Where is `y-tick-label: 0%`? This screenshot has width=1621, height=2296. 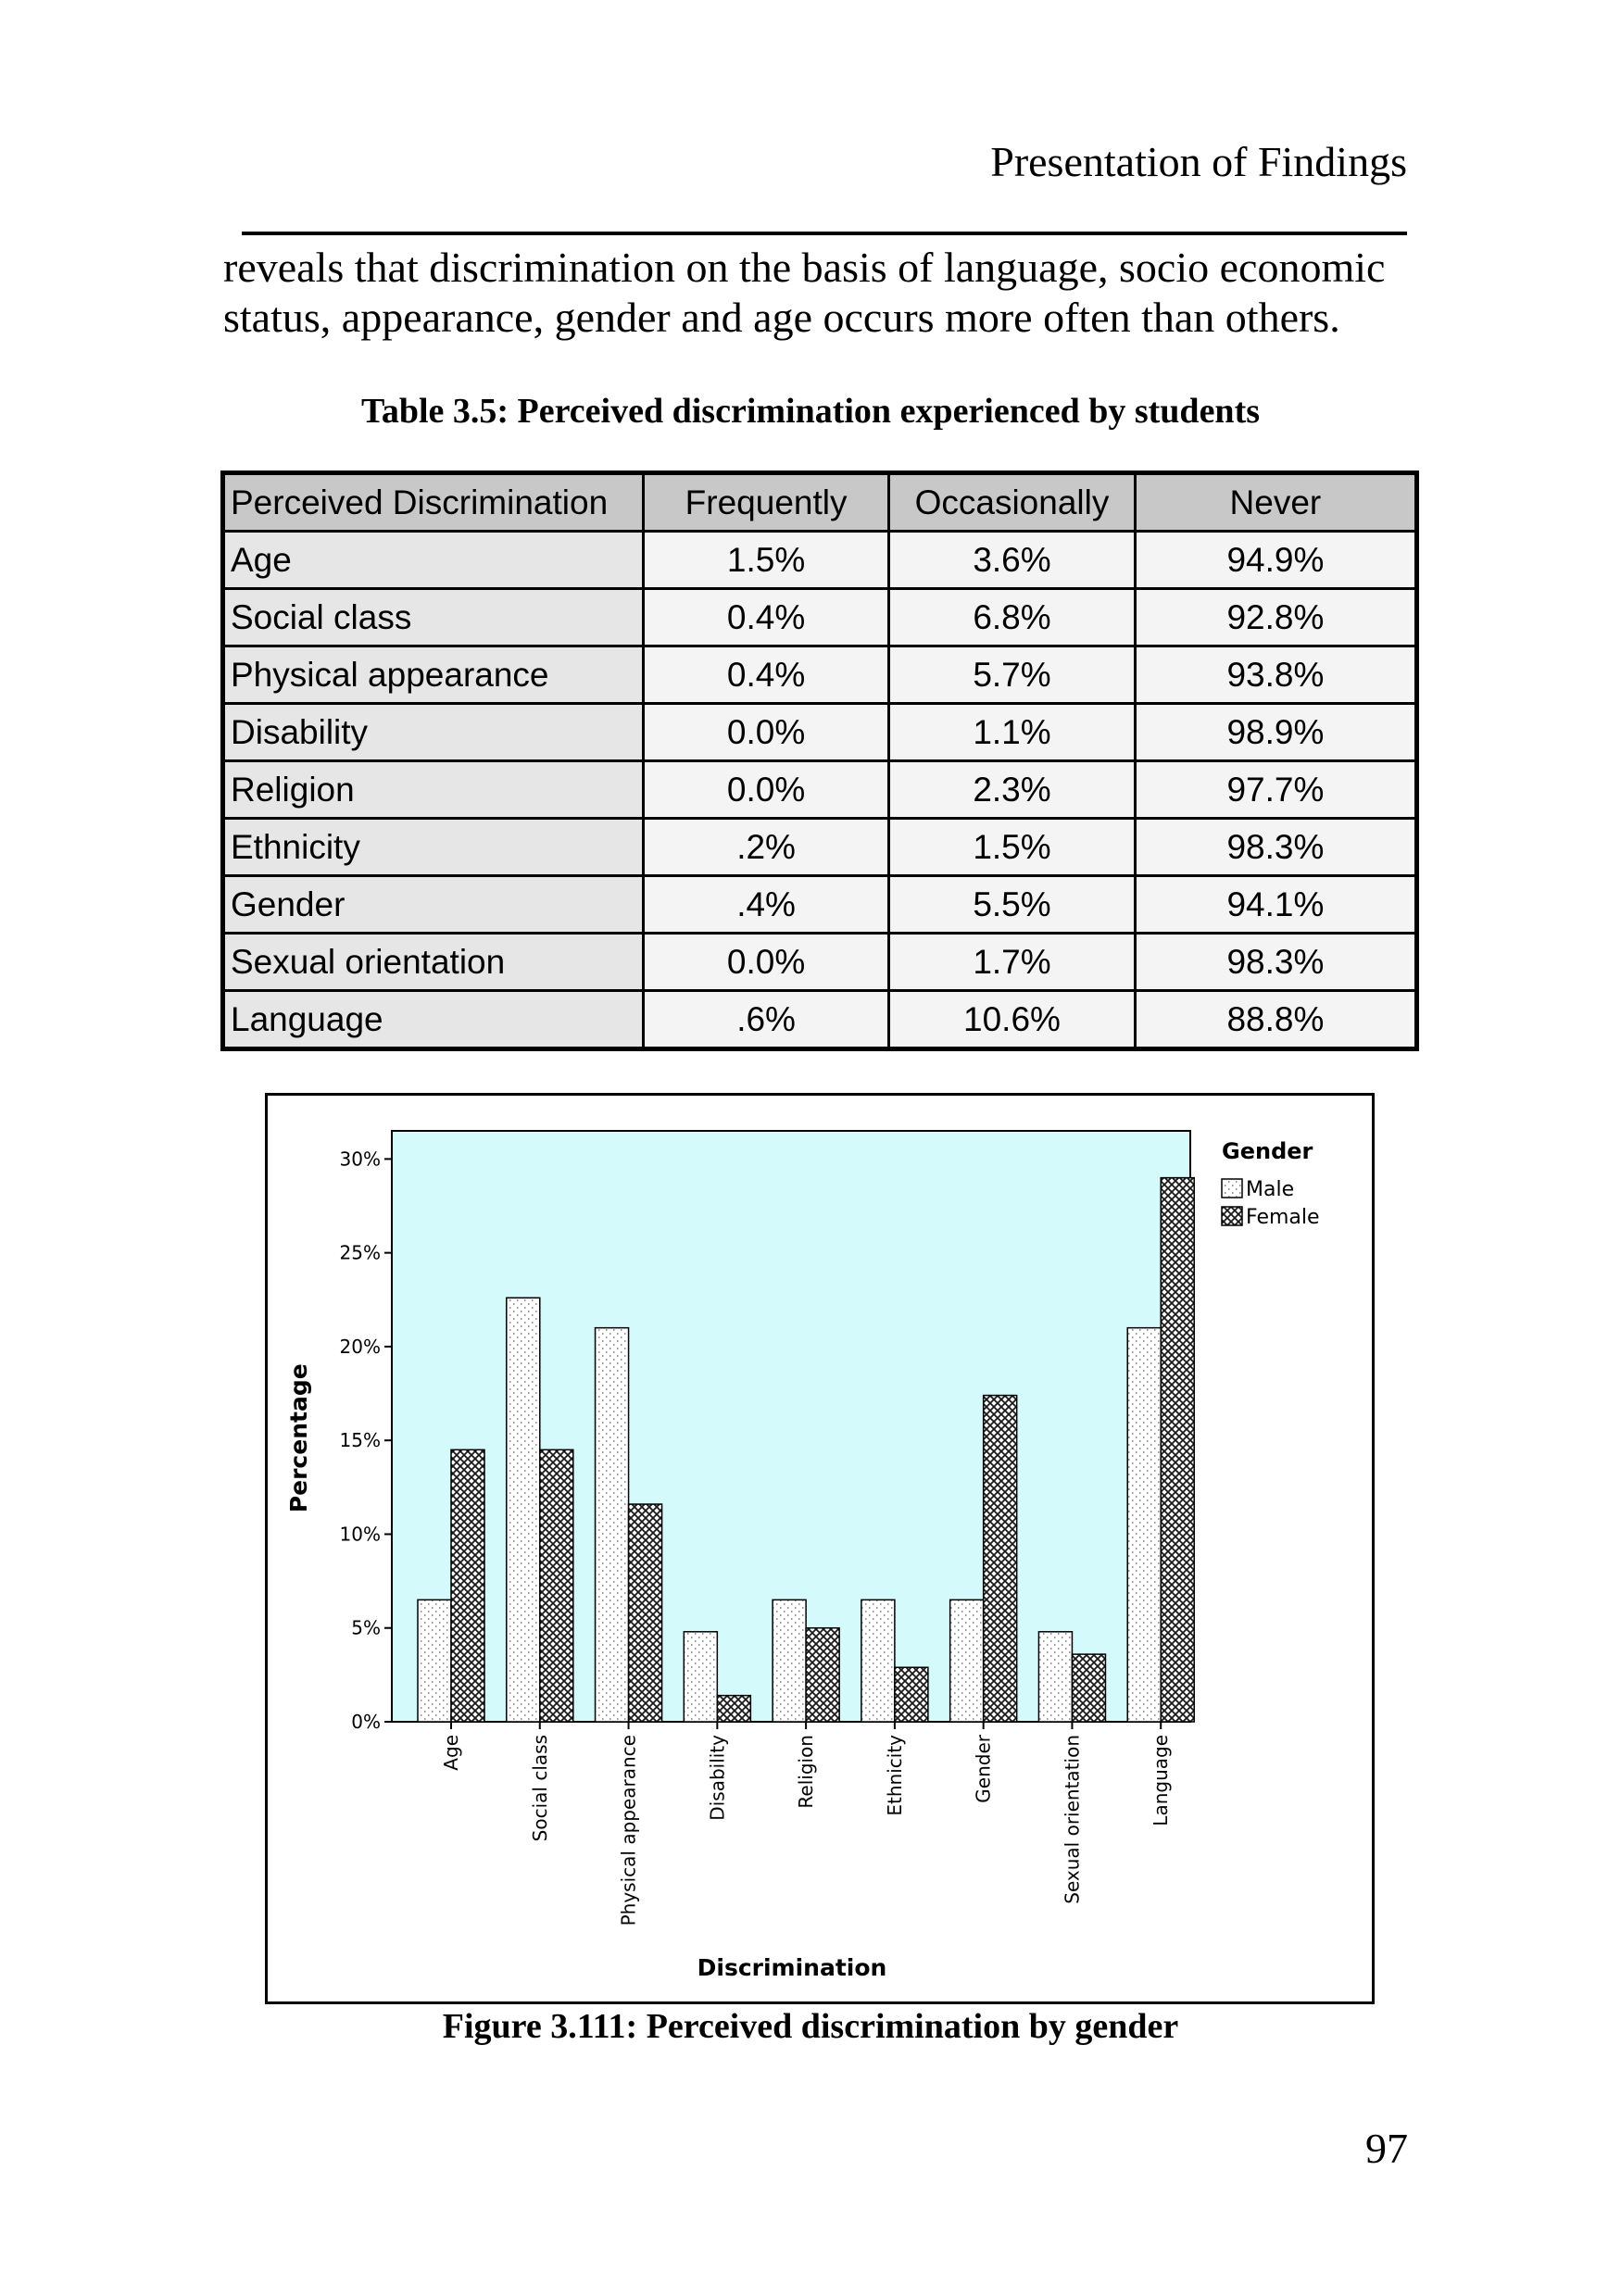 y-tick-label: 0% is located at coordinates (366, 1722).